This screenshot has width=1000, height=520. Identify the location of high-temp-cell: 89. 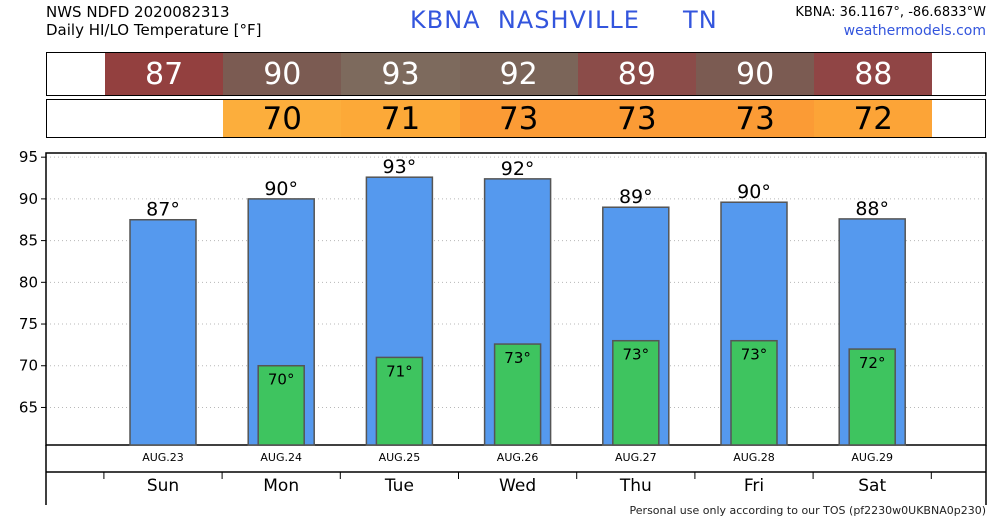
(636, 74).